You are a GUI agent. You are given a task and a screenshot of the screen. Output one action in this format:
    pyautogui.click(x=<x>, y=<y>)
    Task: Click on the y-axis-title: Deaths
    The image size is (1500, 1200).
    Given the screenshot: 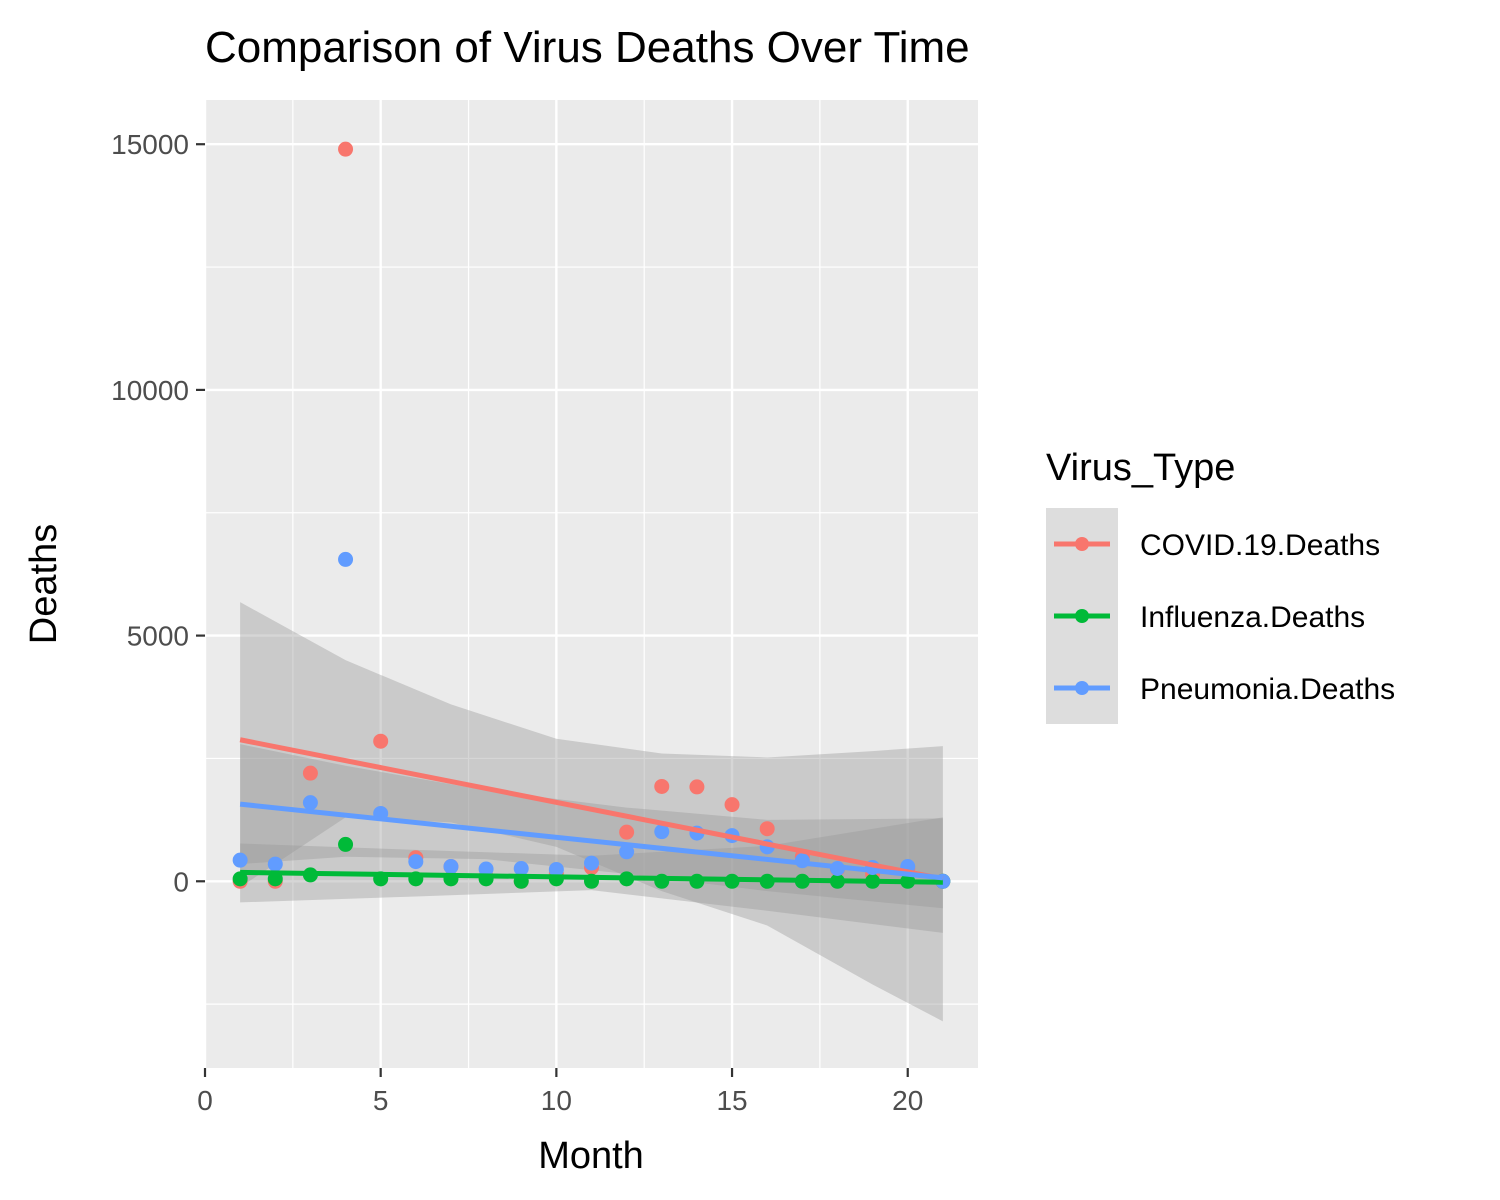 What is the action you would take?
    pyautogui.click(x=44, y=584)
    